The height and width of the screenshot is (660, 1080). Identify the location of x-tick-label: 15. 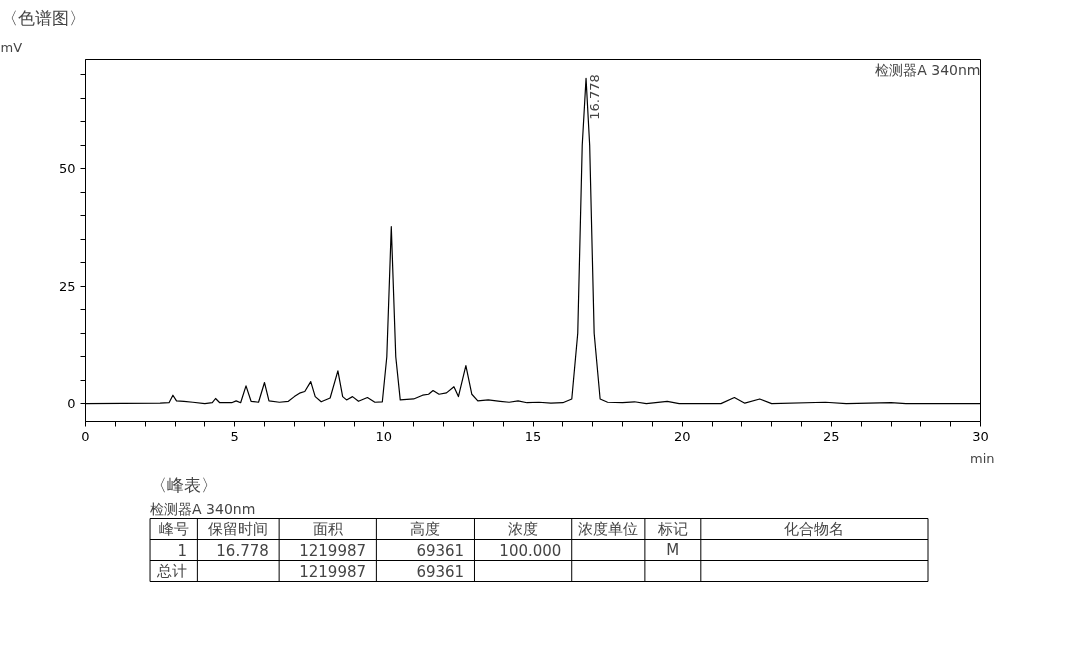
(533, 436).